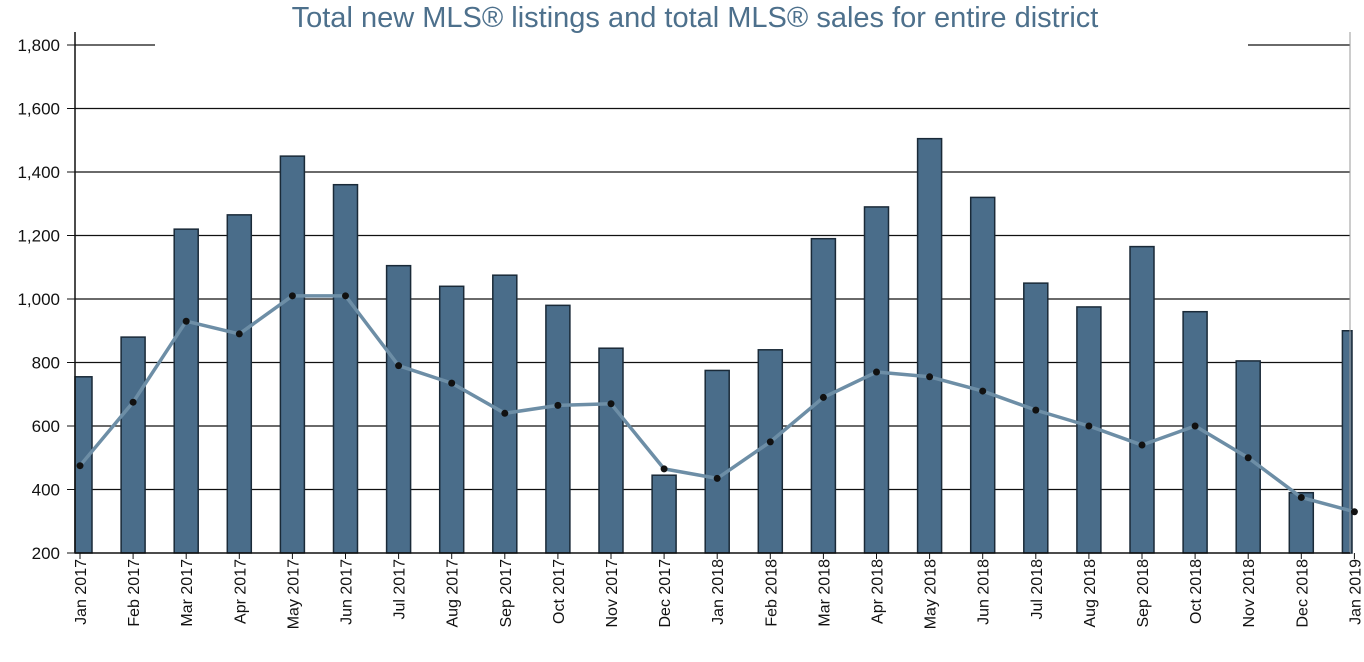 This screenshot has width=1364, height=662. Describe the element at coordinates (1302, 593) in the screenshot. I see `x-tick-label: Dec 2018` at that location.